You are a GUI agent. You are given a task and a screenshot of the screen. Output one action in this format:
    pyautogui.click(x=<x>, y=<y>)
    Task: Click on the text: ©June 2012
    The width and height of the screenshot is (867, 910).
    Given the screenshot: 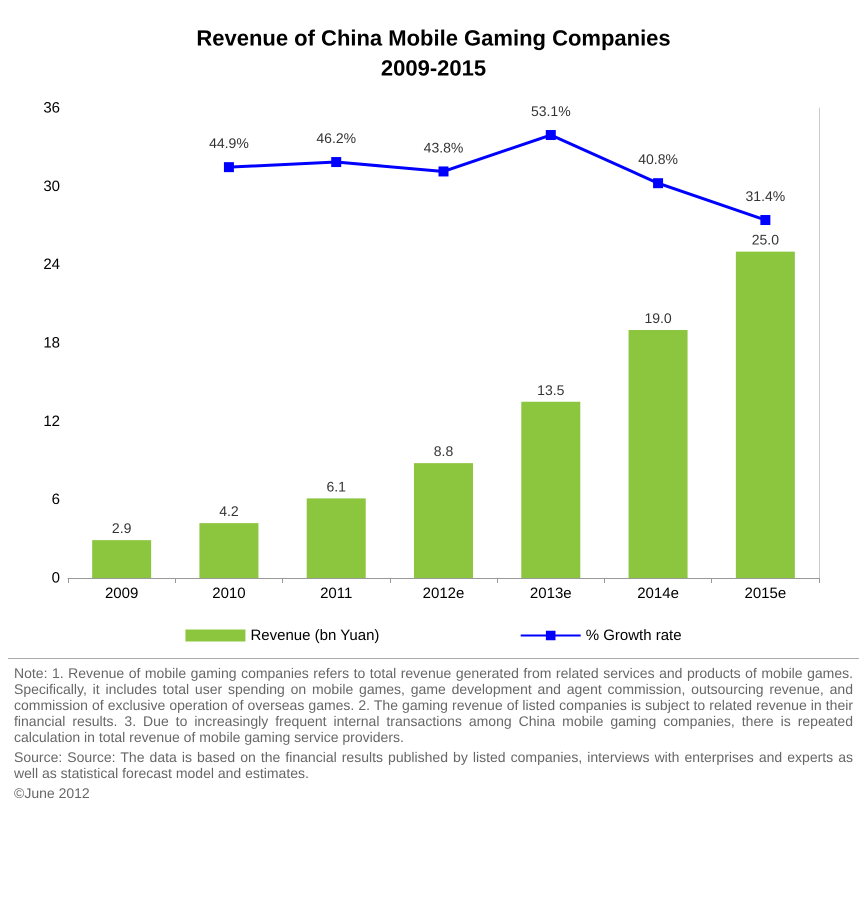 What is the action you would take?
    pyautogui.click(x=52, y=793)
    